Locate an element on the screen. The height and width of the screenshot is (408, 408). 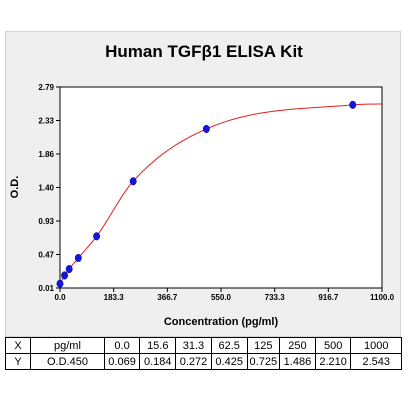
x-tick-label: 916.7 is located at coordinates (328, 297).